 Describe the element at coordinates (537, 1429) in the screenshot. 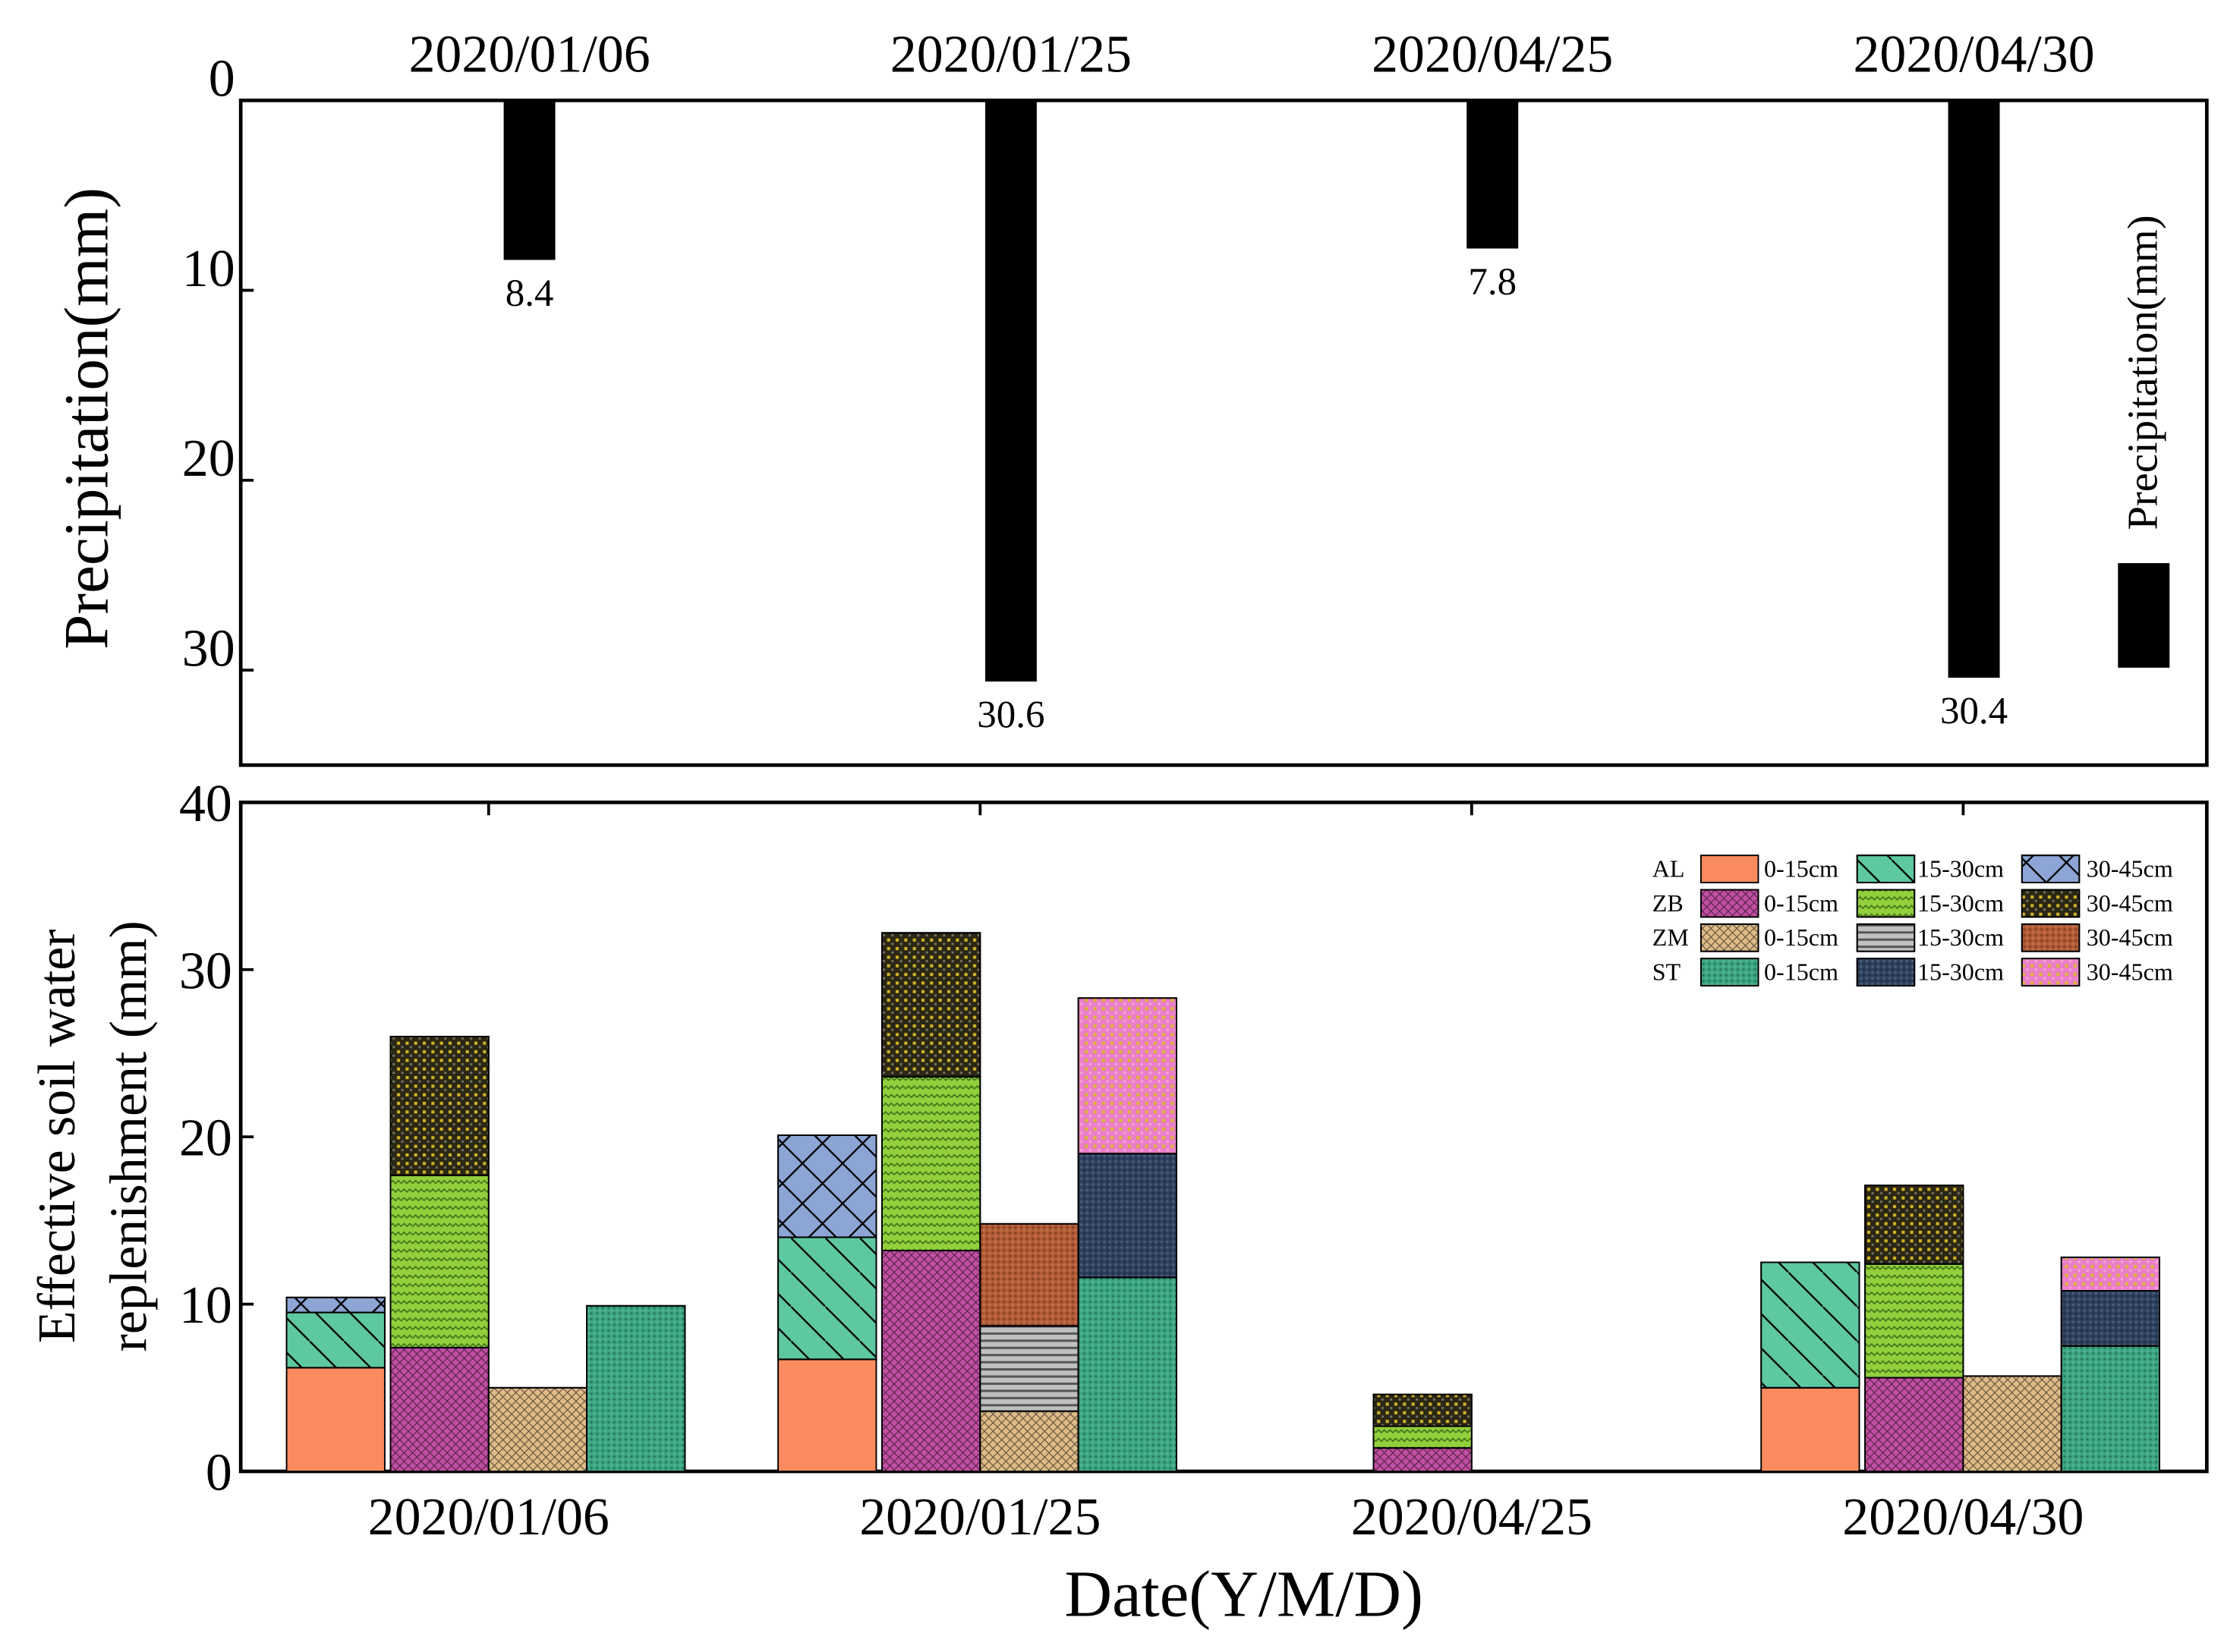

I see `soil-bar-2020-01-06-zm-0-15cm-pattern` at that location.